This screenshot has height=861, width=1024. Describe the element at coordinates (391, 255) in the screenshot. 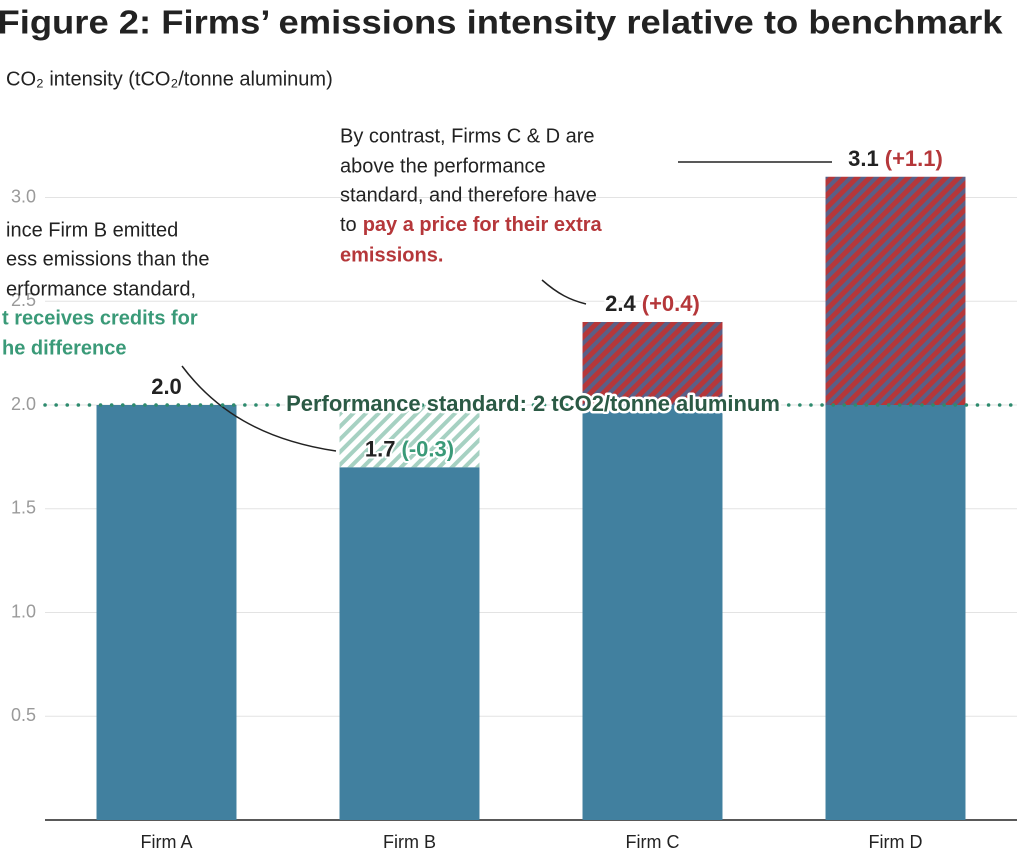

I see `annotation-highlight: emissions.` at that location.